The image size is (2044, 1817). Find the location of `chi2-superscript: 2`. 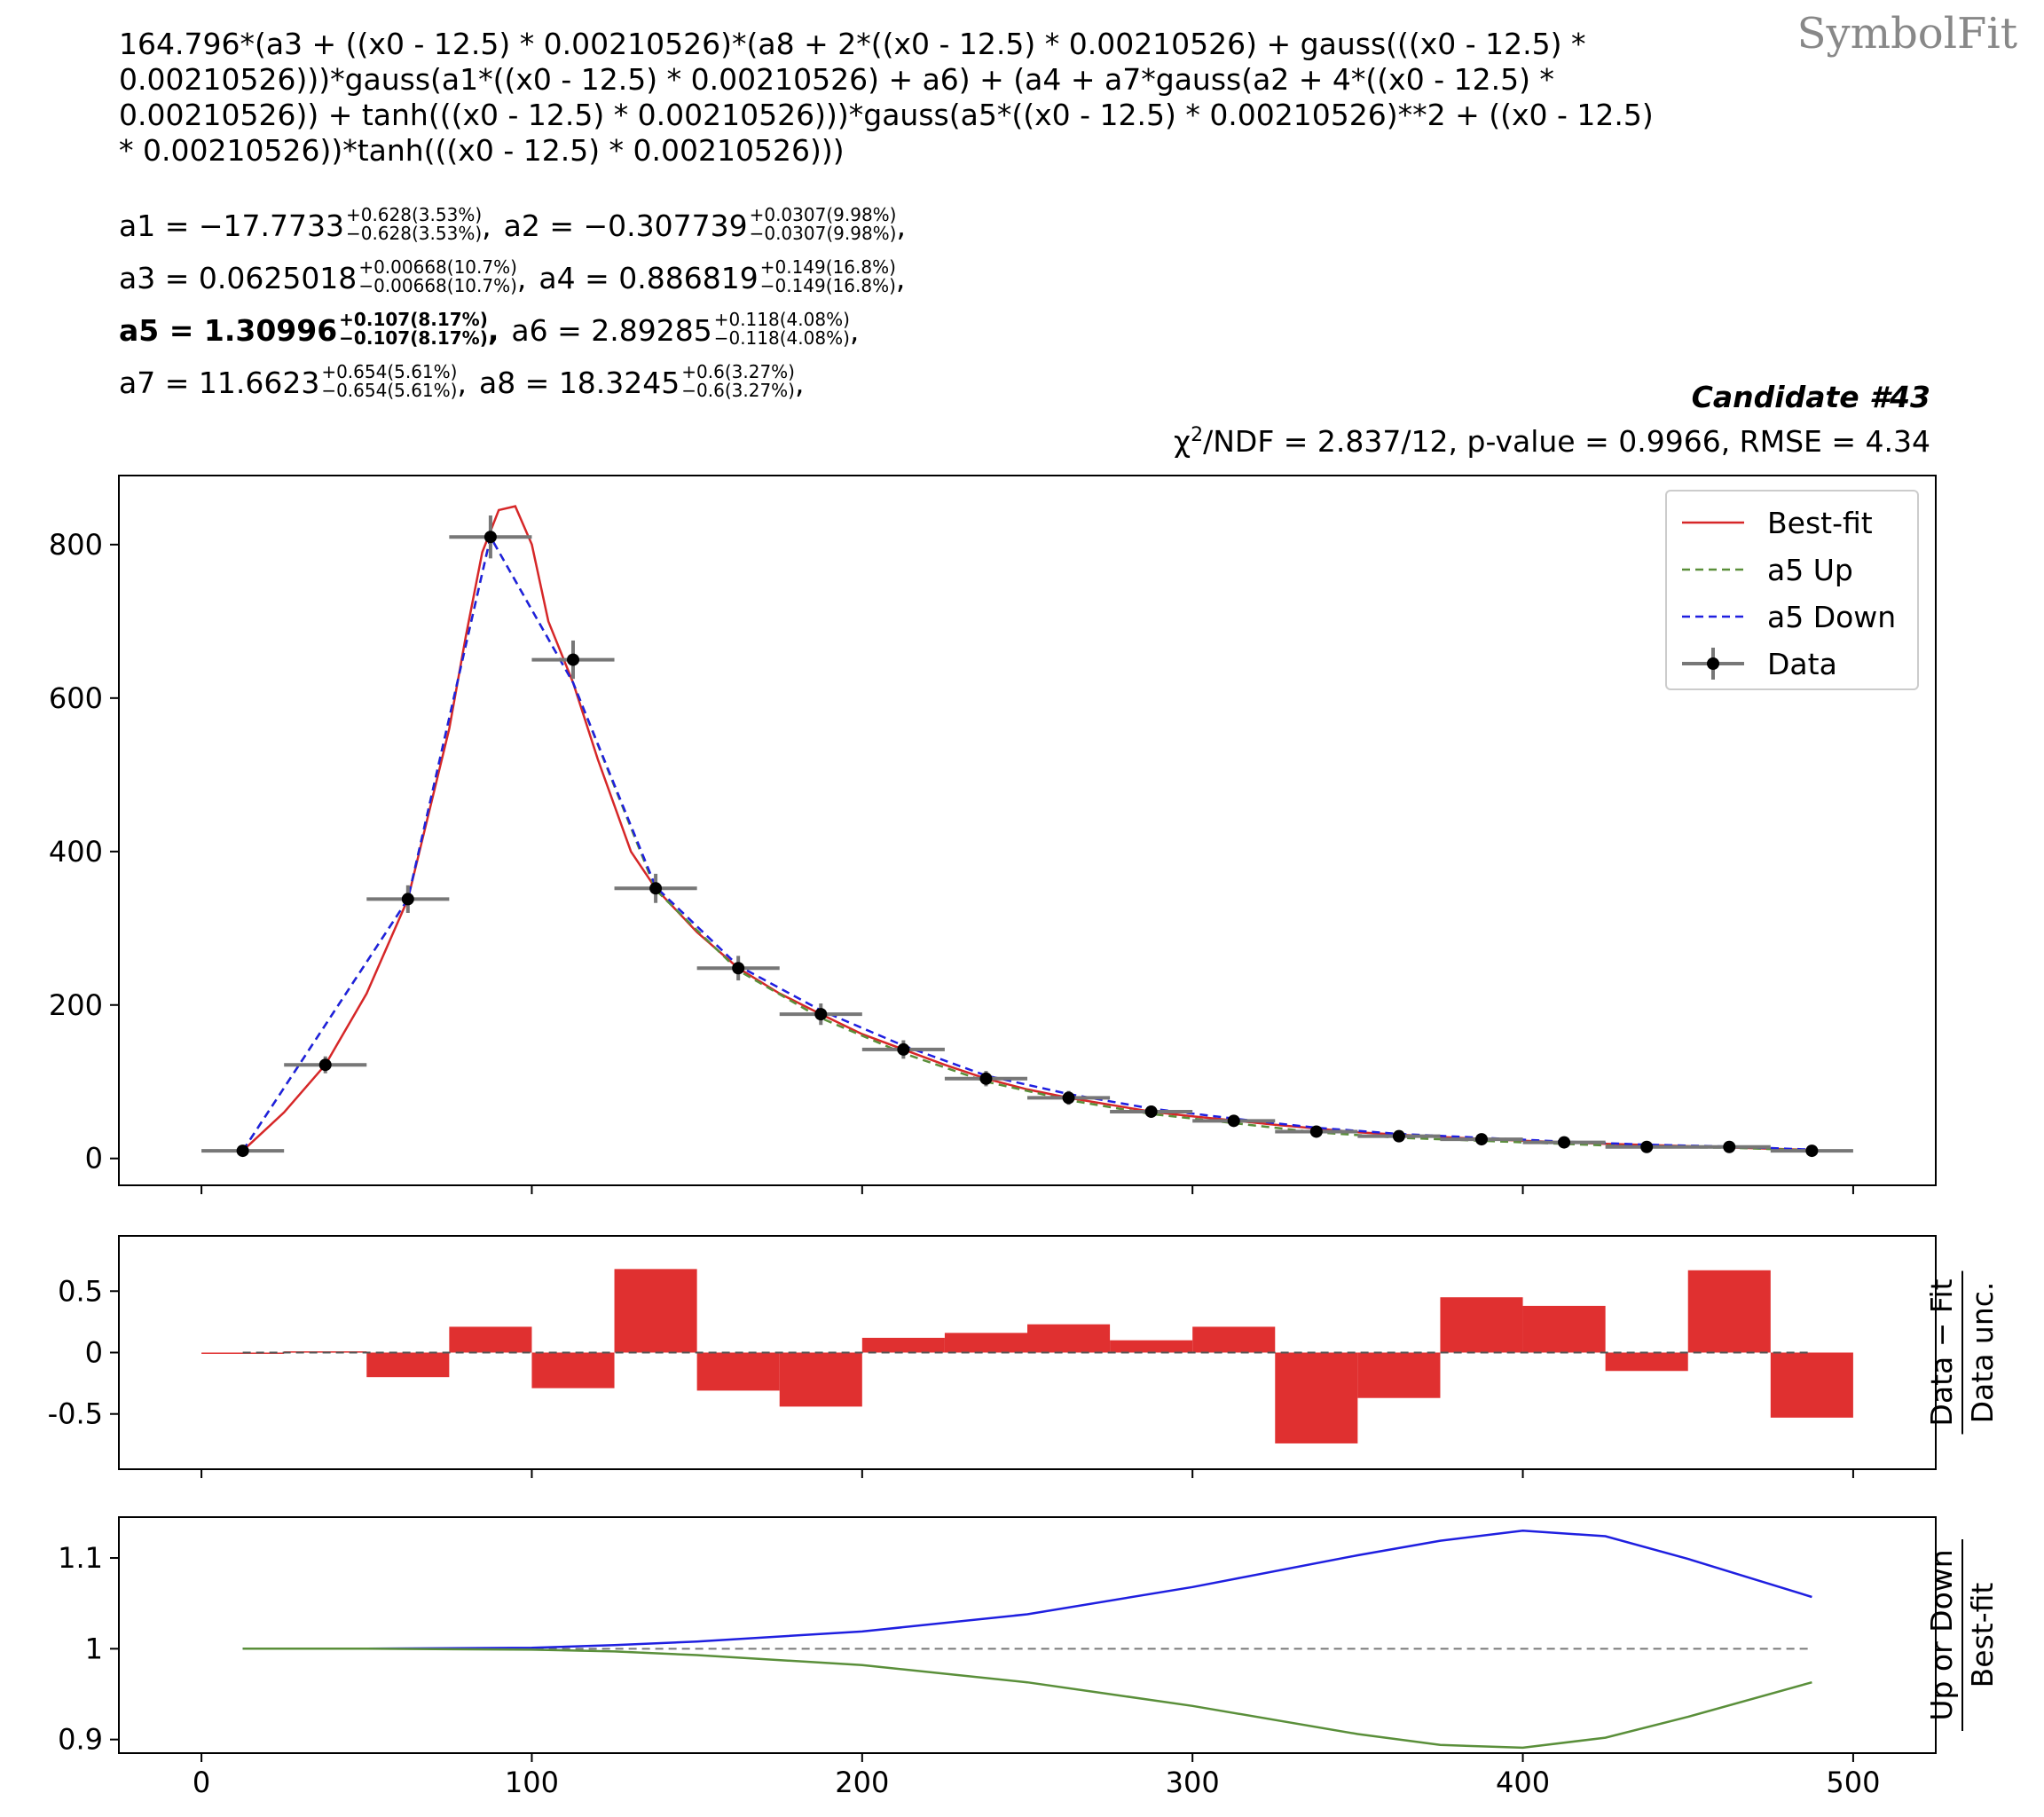

chi2-superscript: 2 is located at coordinates (1197, 435).